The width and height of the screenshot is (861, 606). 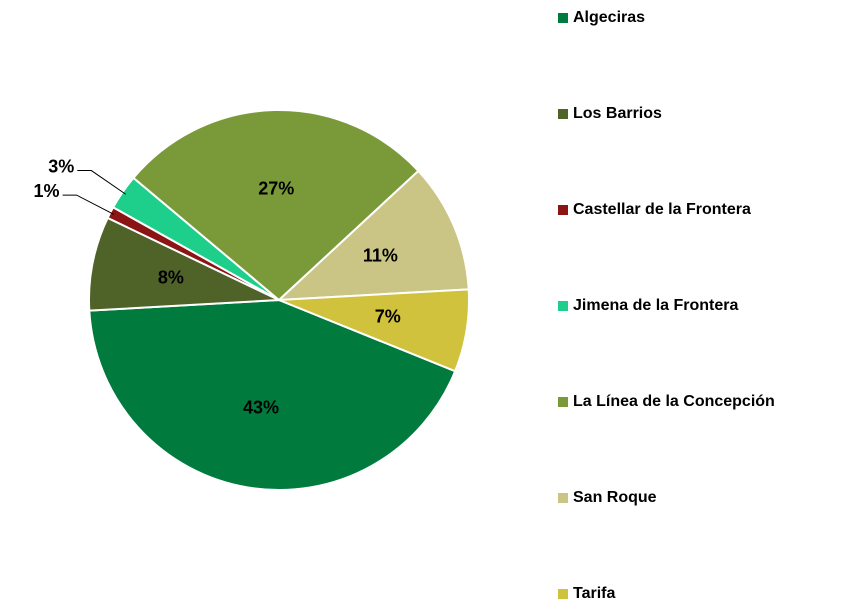 I want to click on legend-label: San Roque, so click(x=615, y=497).